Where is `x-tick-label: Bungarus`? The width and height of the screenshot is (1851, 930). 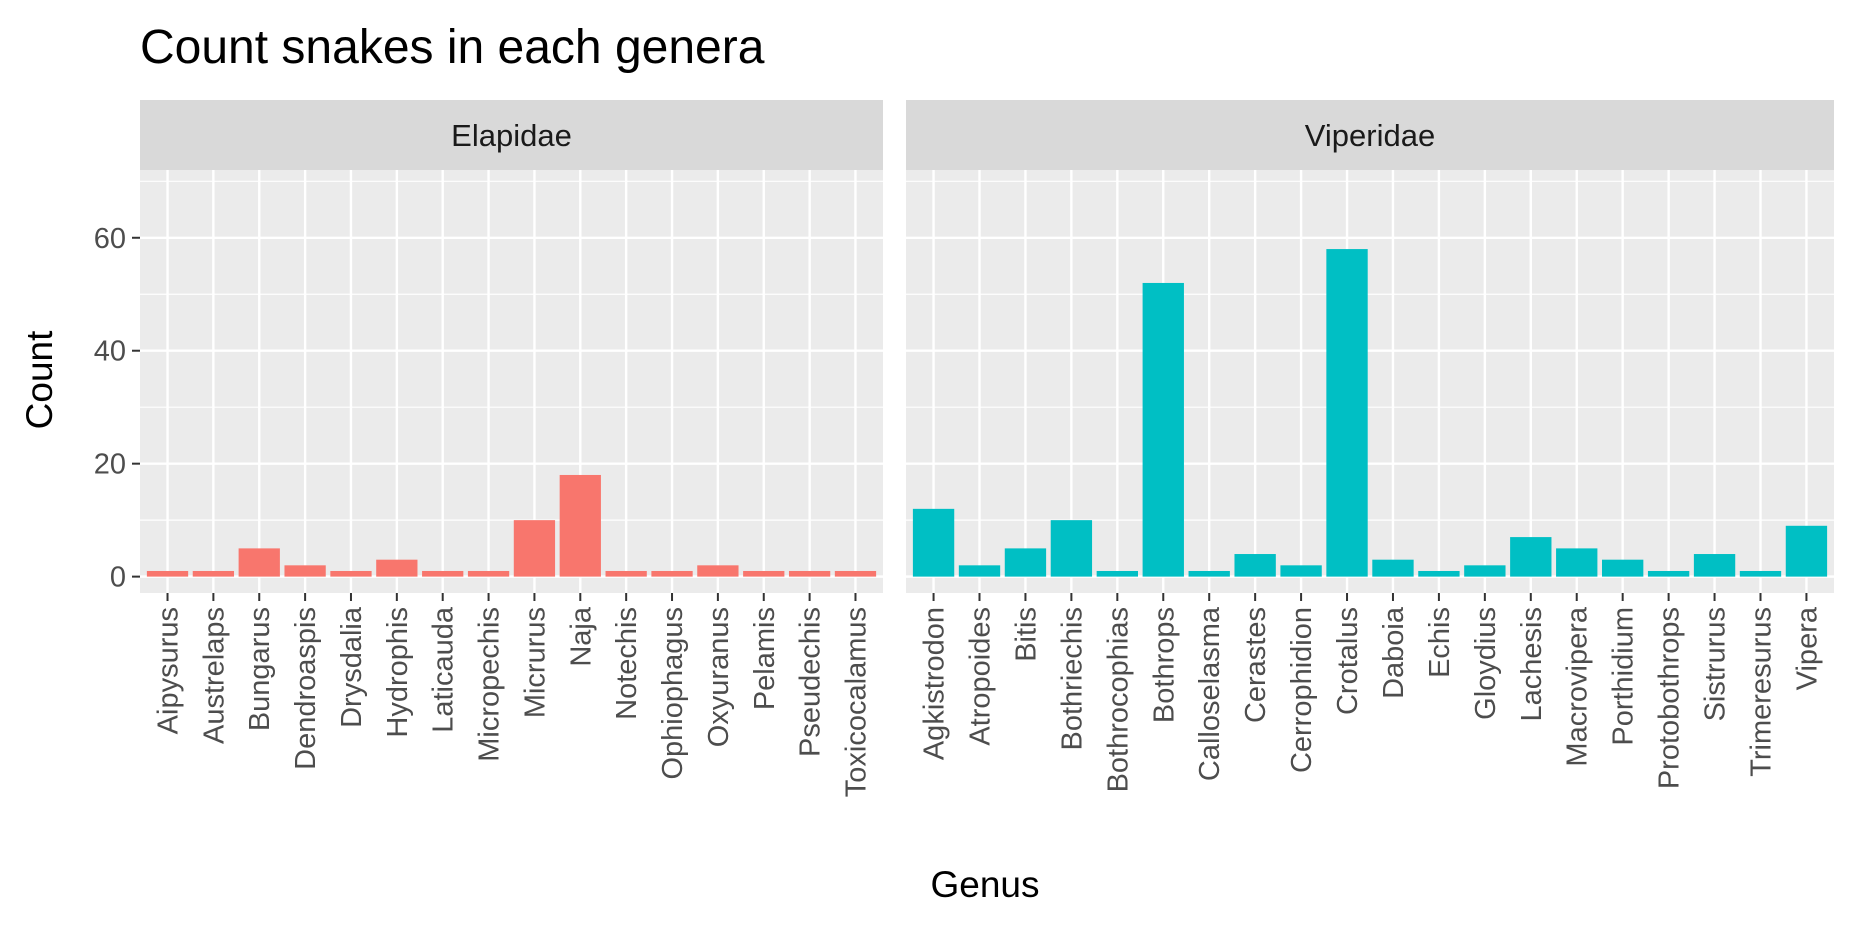
x-tick-label: Bungarus is located at coordinates (260, 669).